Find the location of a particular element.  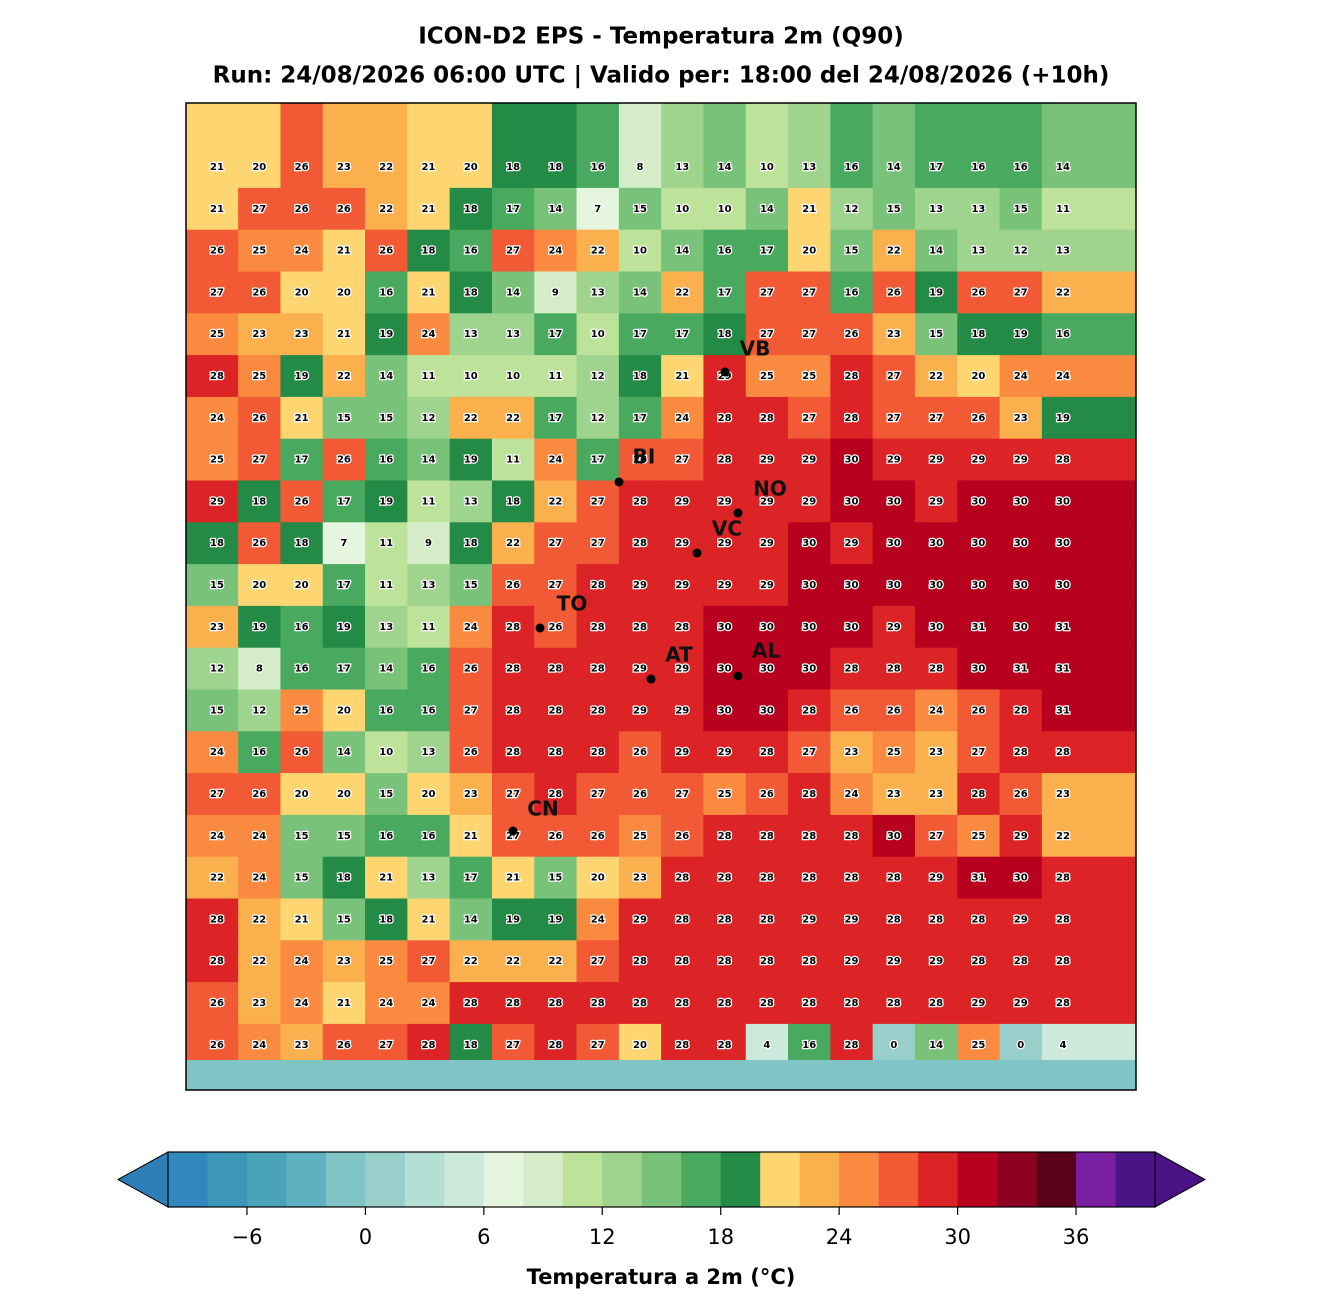

grid-value: 25 is located at coordinates (894, 752).